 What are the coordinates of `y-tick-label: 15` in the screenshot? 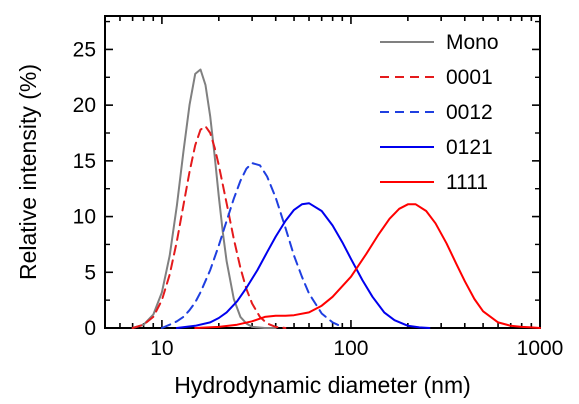 It's located at (84, 161).